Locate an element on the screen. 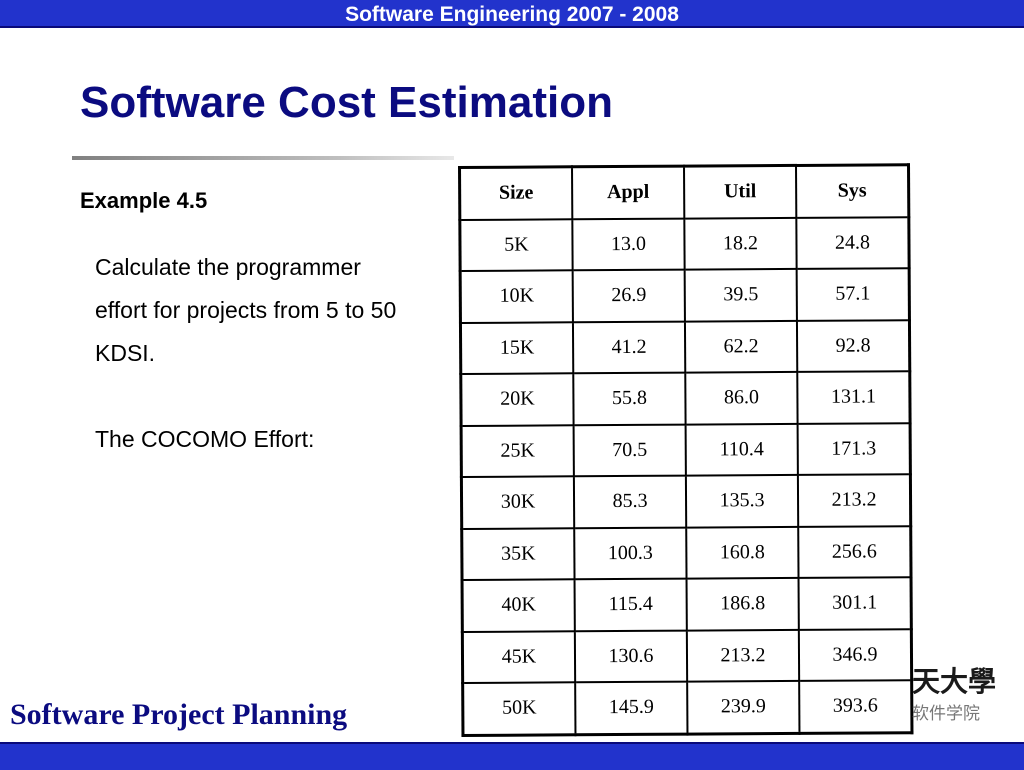  header-size: Size is located at coordinates (516, 193).